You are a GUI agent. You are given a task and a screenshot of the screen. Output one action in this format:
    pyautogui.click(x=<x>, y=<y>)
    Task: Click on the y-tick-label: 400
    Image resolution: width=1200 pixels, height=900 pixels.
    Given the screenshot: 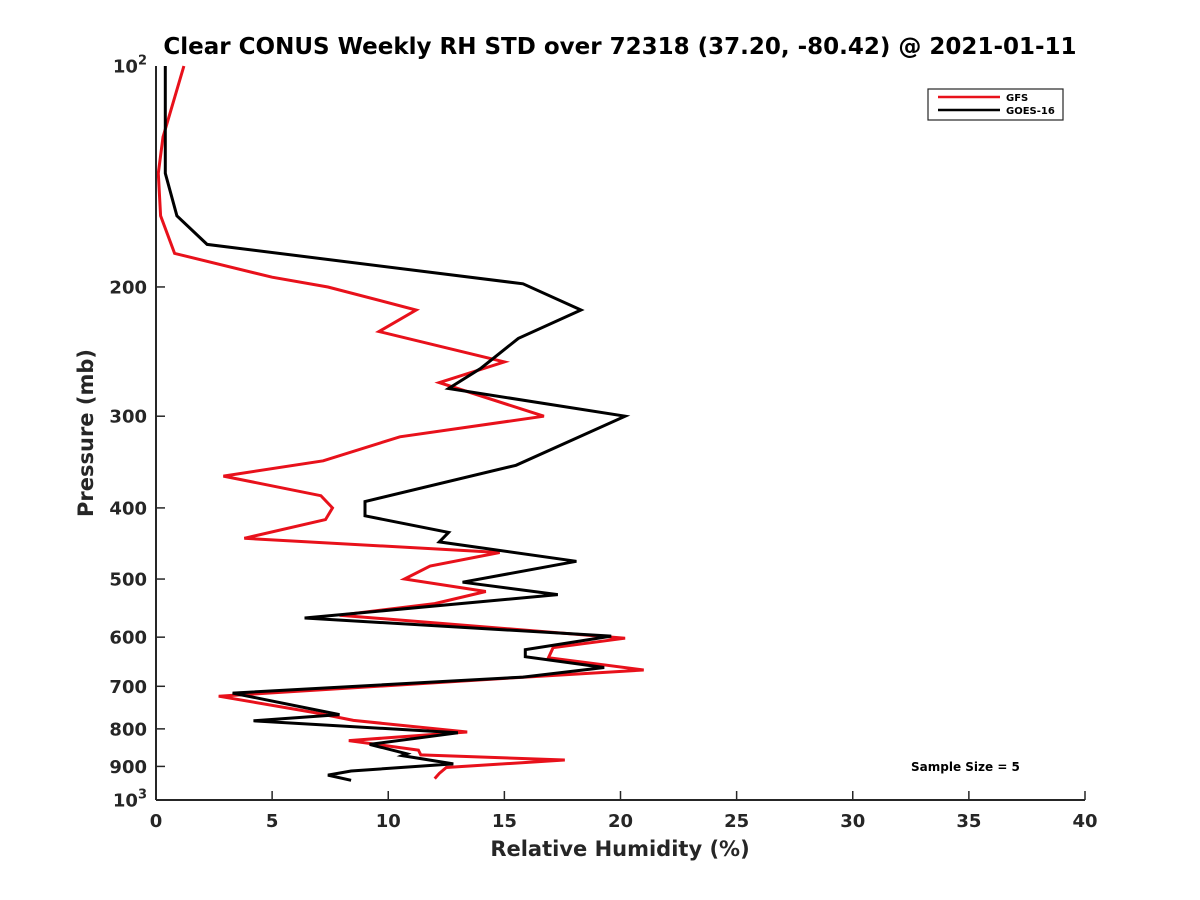 What is the action you would take?
    pyautogui.click(x=128, y=508)
    